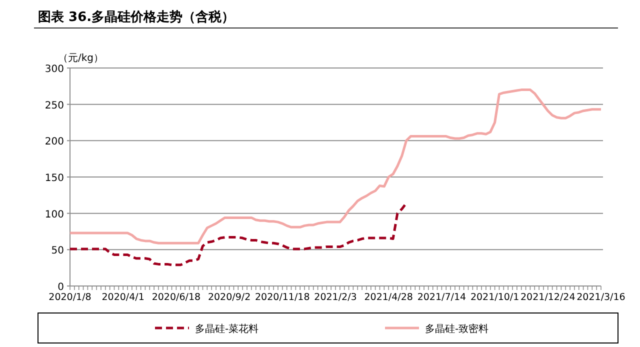 The height and width of the screenshot is (347, 640). Describe the element at coordinates (238, 234) in the screenshot. I see `line-series` at that location.